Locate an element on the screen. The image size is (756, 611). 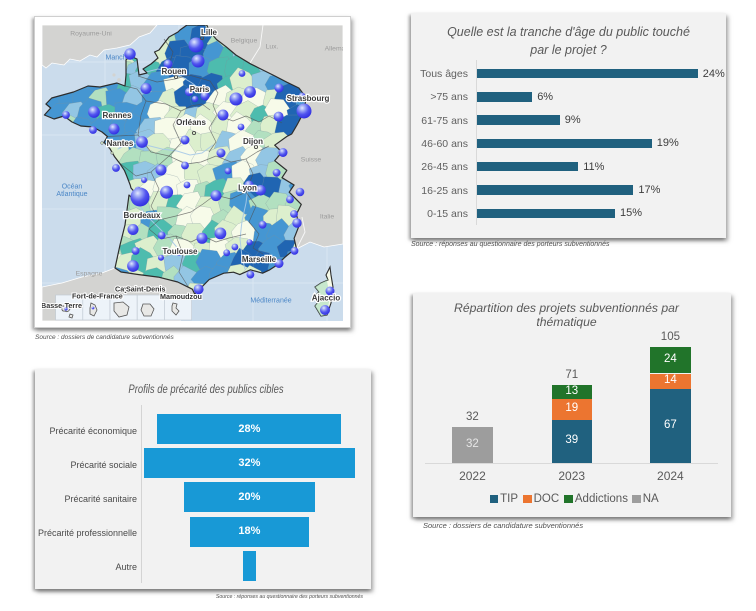
svg-text: Atlantique is located at coordinates (71, 194).